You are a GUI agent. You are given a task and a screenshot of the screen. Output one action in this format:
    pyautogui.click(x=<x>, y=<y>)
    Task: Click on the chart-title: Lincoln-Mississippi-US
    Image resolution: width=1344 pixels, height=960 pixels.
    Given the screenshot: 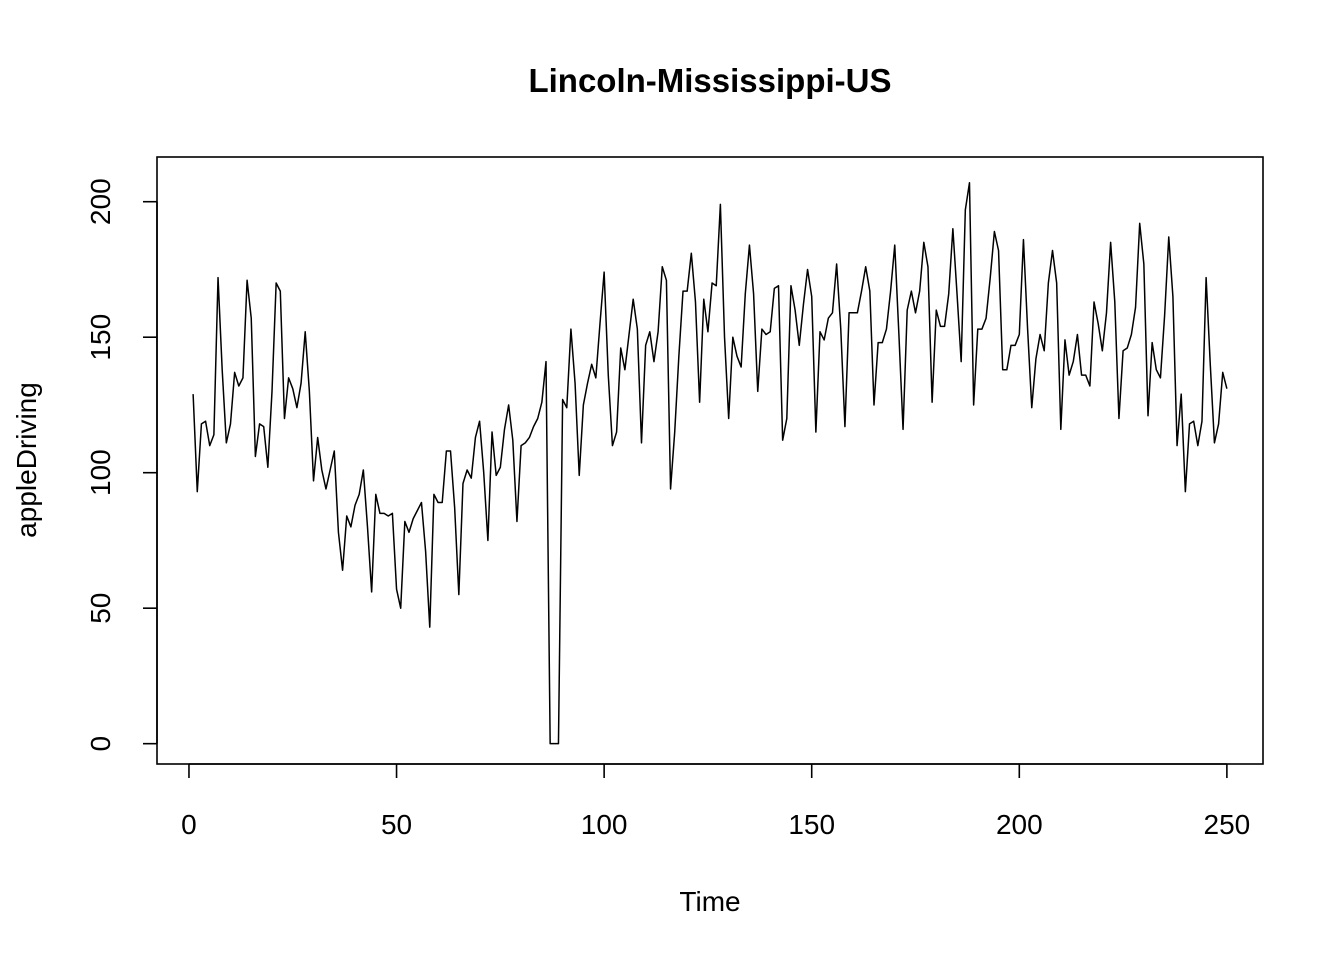 What is the action you would take?
    pyautogui.click(x=709, y=80)
    